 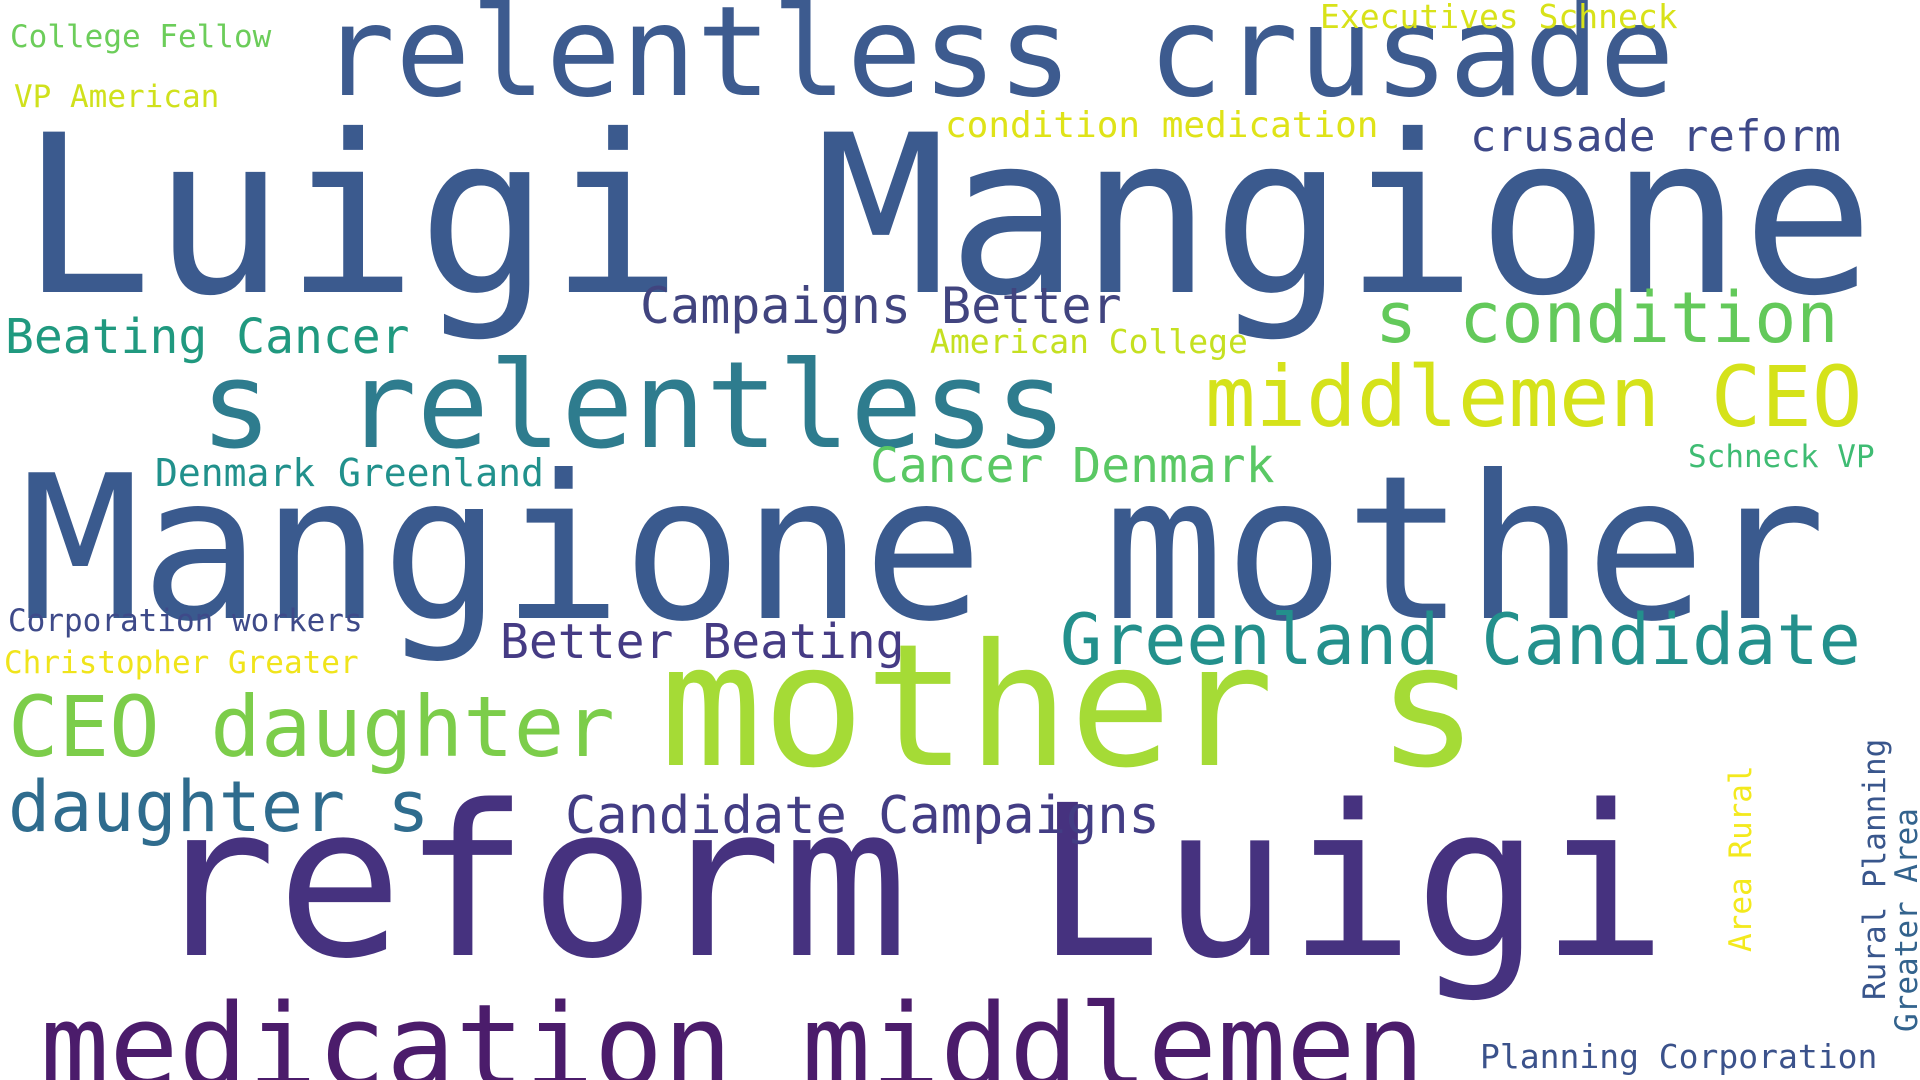 What do you see at coordinates (1741, 858) in the screenshot?
I see `word-area-rural: Area Rural` at bounding box center [1741, 858].